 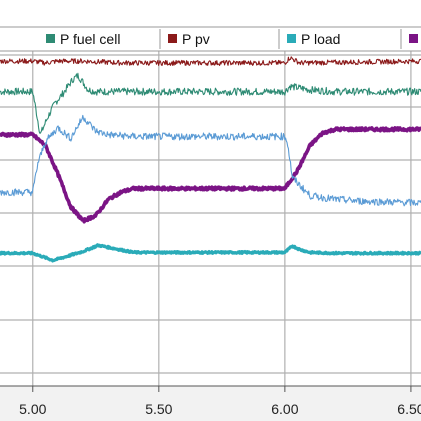 I want to click on x-axis-band, so click(x=210, y=403).